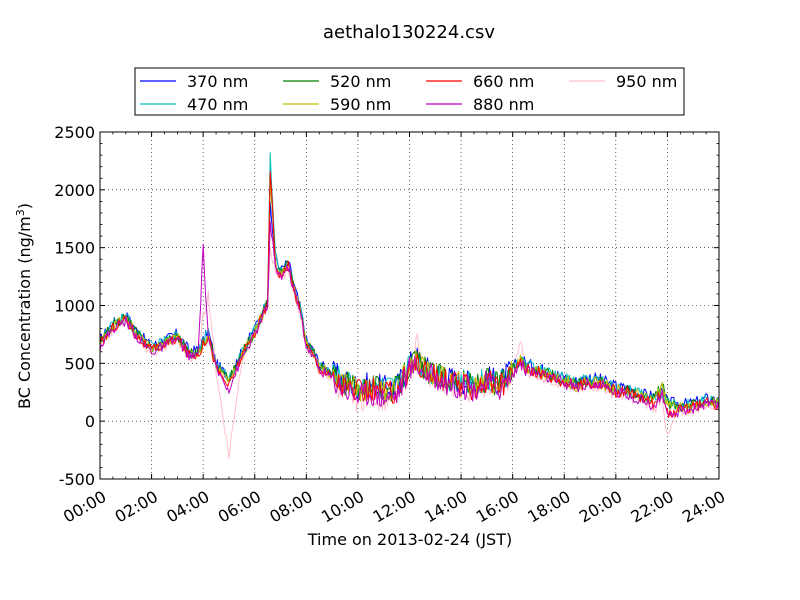 The height and width of the screenshot is (600, 800). Describe the element at coordinates (646, 81) in the screenshot. I see `legend-label: 950 nm` at that location.